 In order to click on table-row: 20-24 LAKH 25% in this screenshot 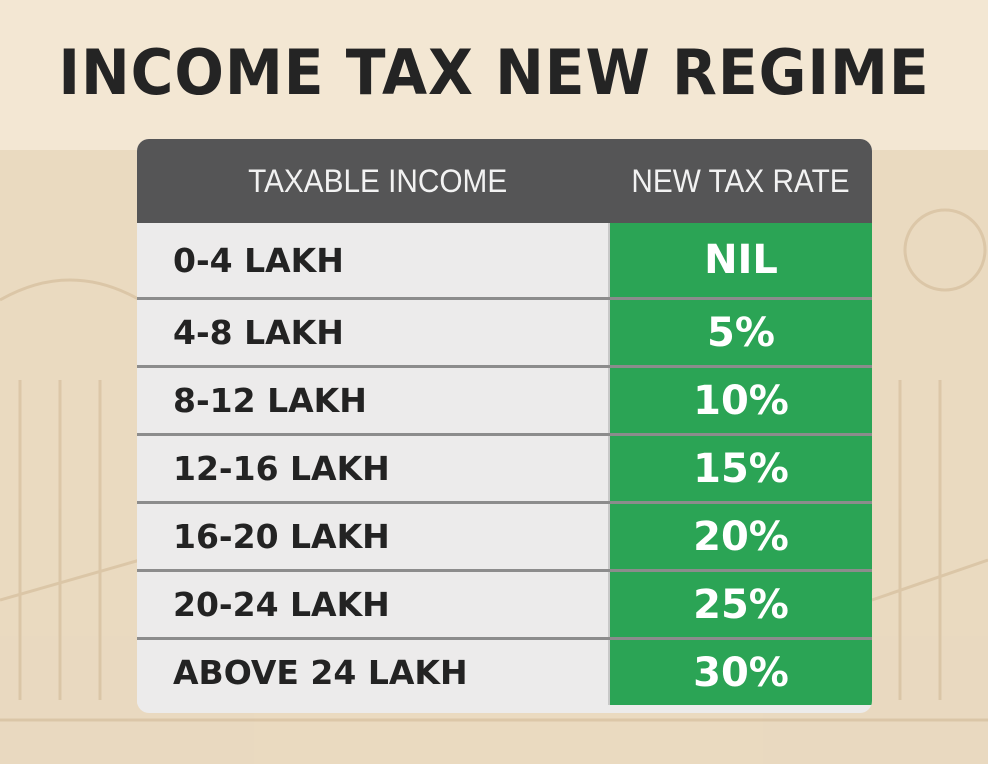, I will do `click(504, 603)`.